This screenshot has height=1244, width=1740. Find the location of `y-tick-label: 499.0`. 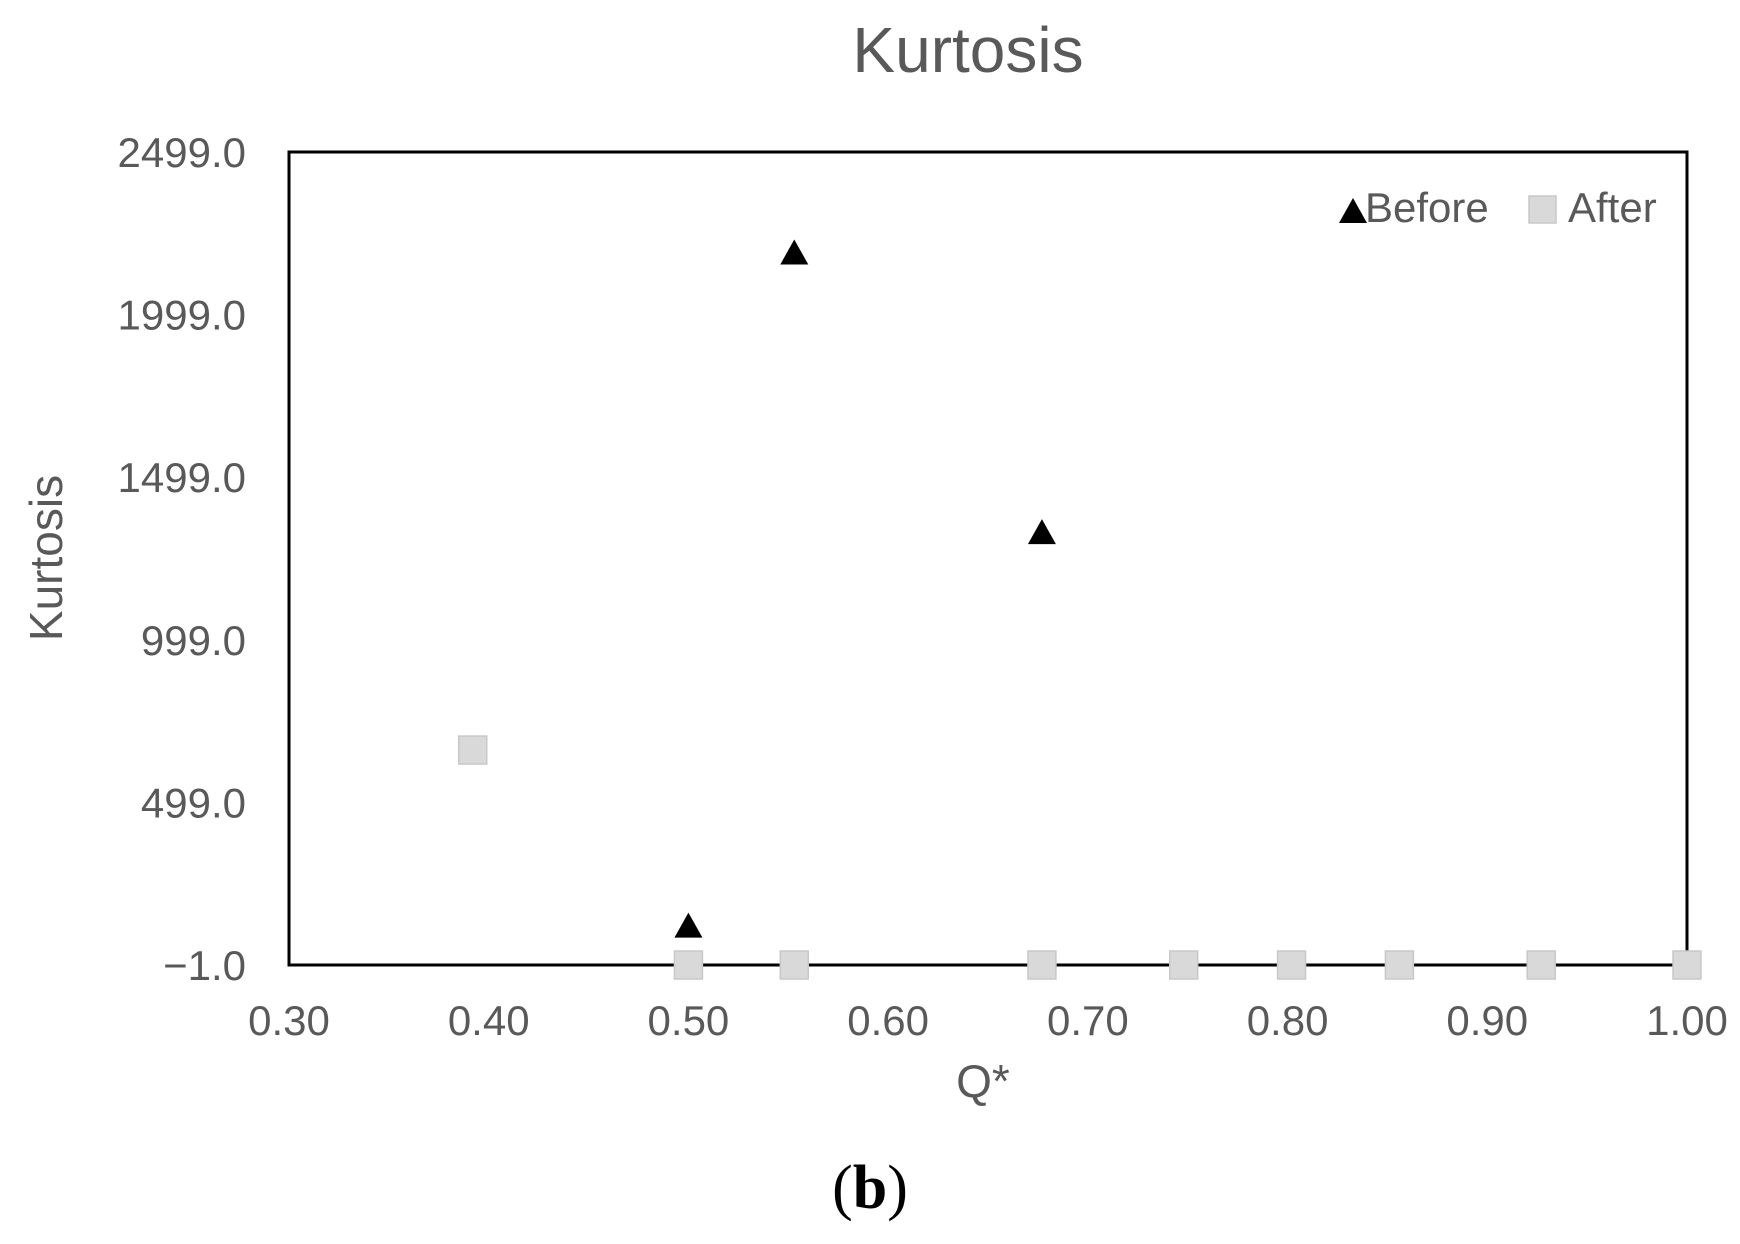

y-tick-label: 499.0 is located at coordinates (193, 802).